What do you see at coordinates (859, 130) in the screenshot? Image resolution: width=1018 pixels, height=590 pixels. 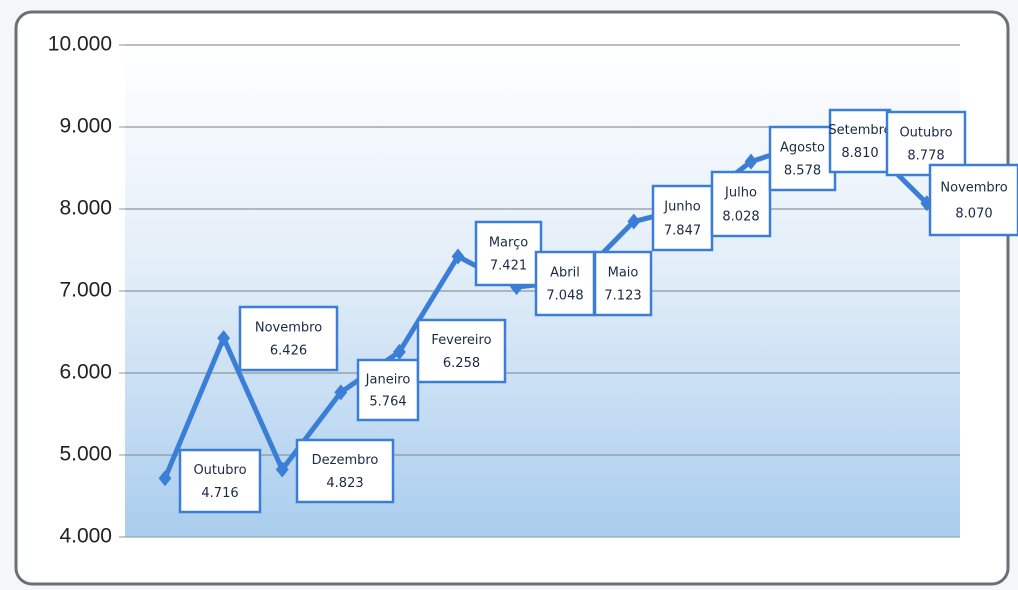 I see `category-label: Setembro` at bounding box center [859, 130].